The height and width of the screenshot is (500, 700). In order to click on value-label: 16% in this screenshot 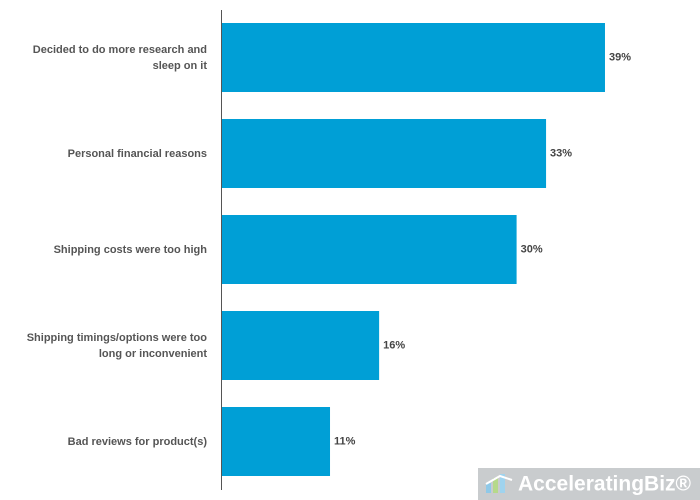, I will do `click(394, 345)`.